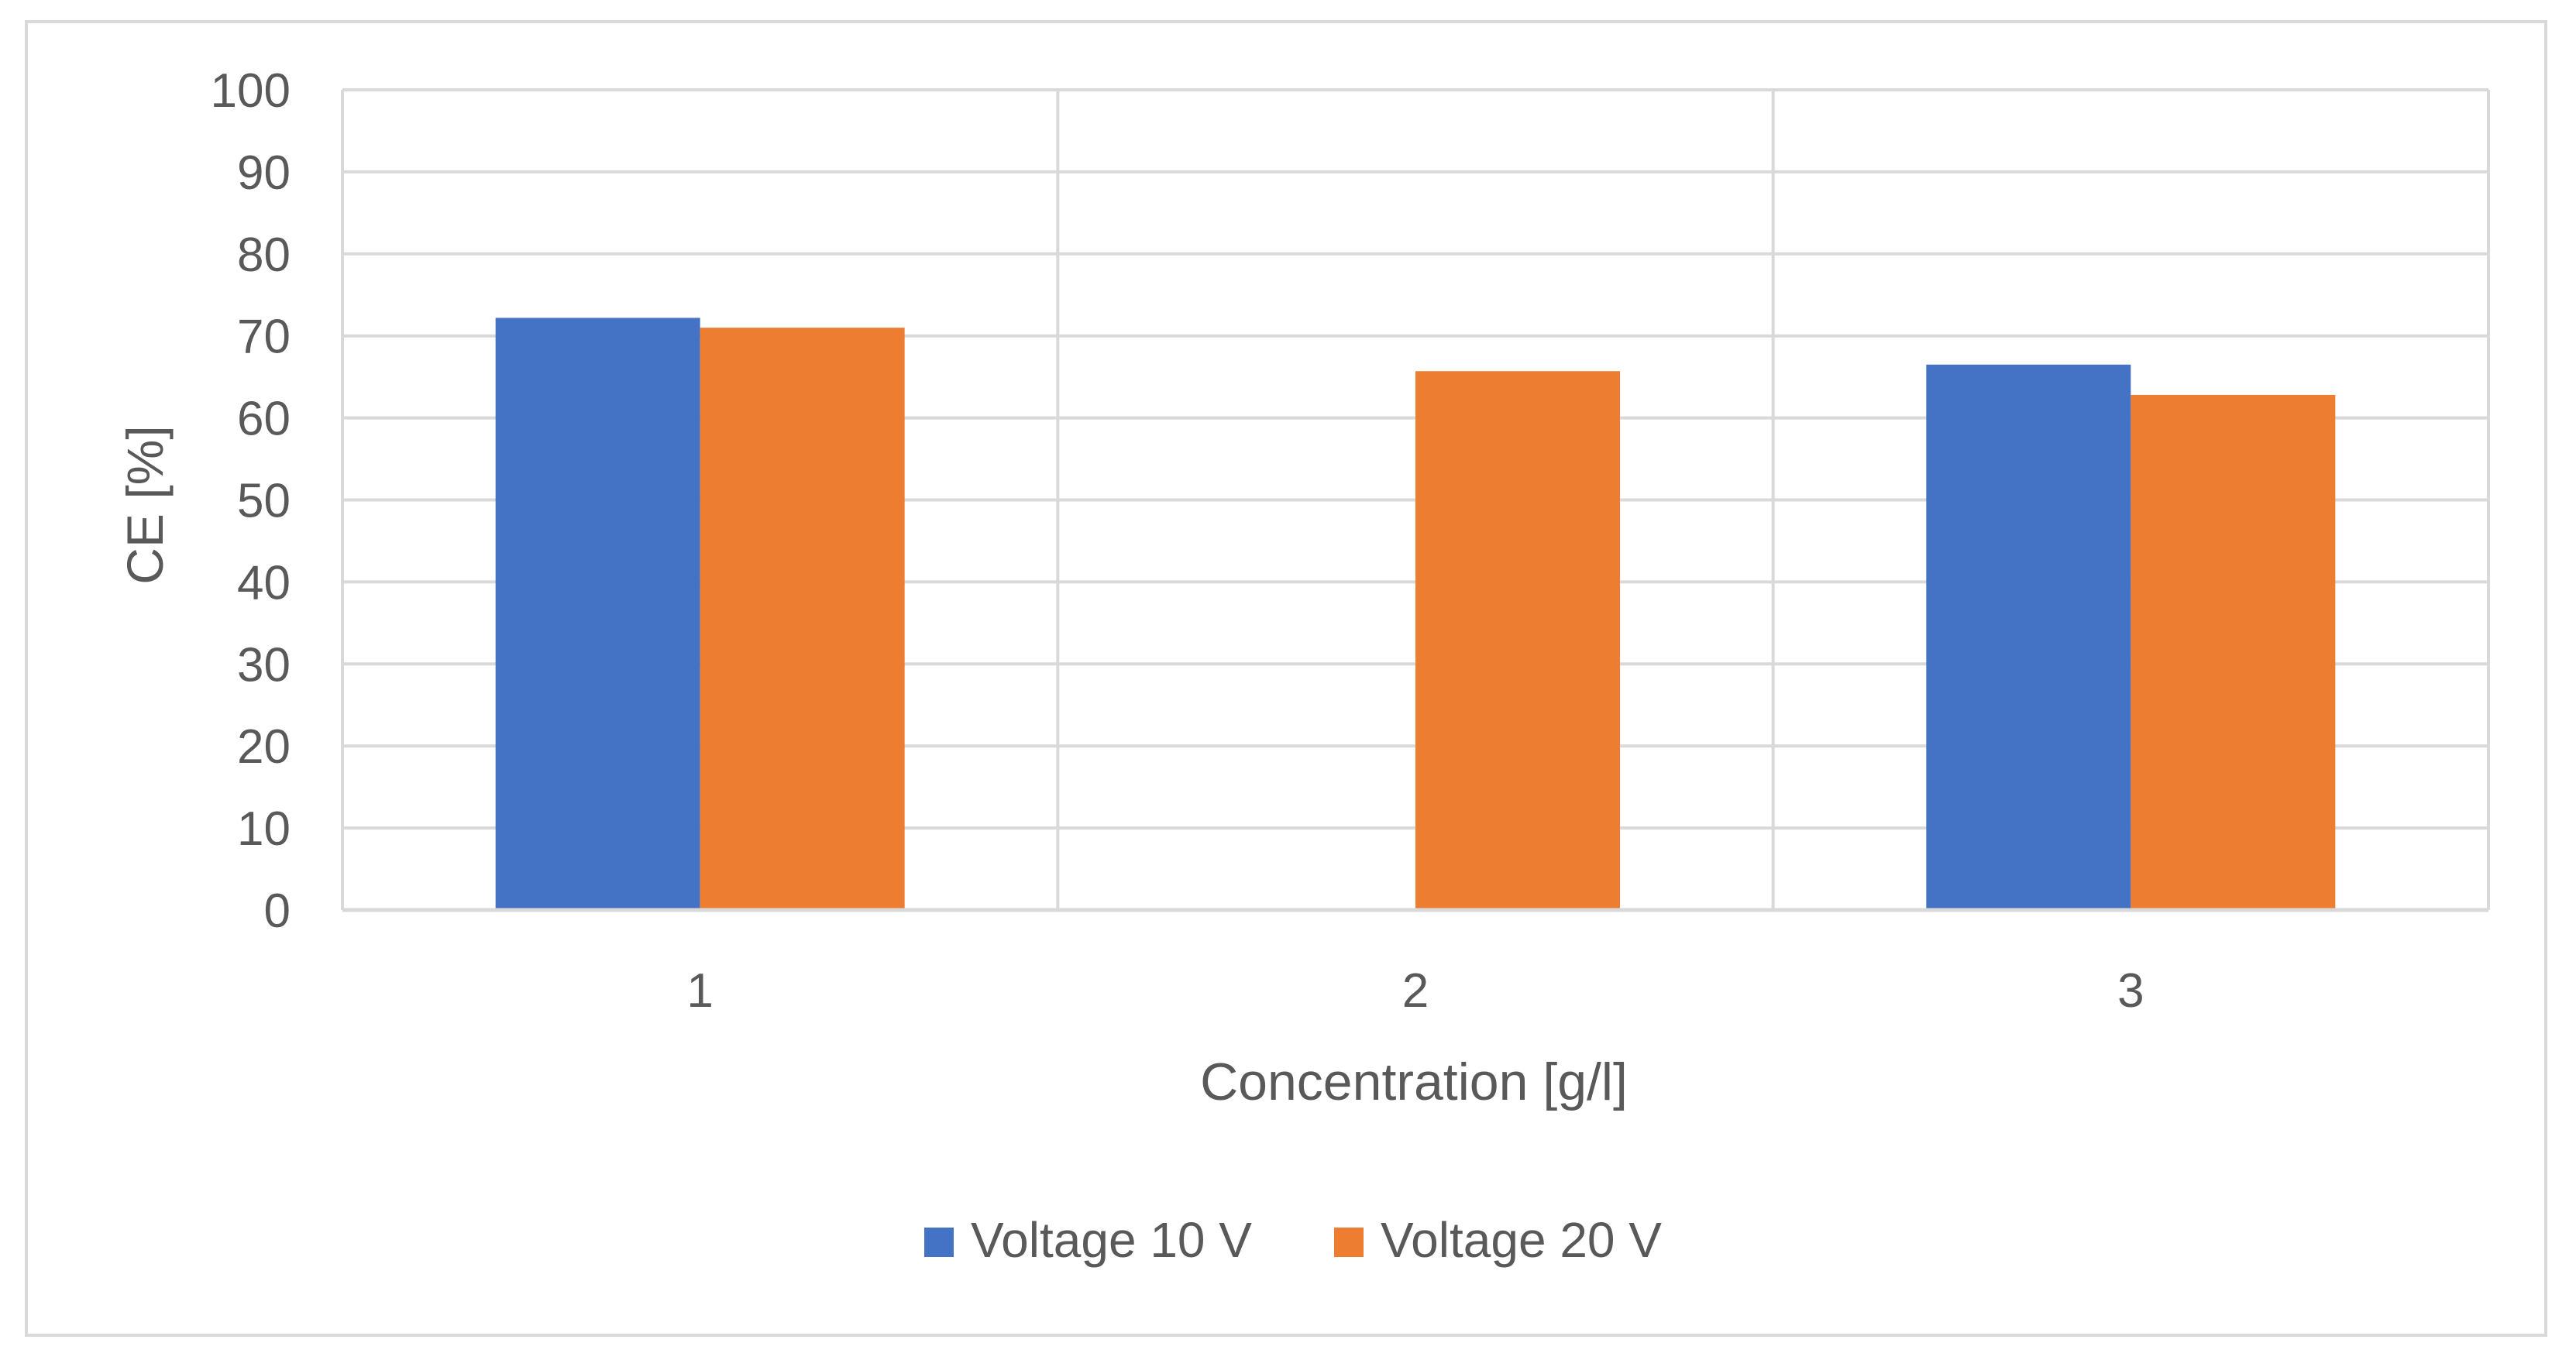 The height and width of the screenshot is (1360, 2576). Describe the element at coordinates (264, 173) in the screenshot. I see `y-tick-label: 90` at that location.